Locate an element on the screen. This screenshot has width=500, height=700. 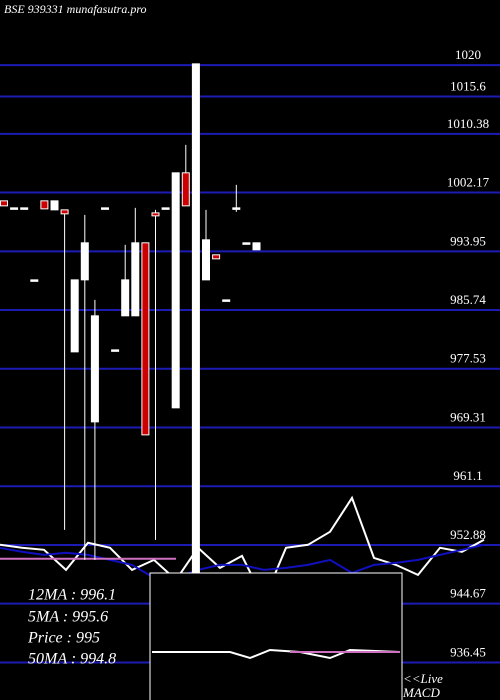
y-tick-label: 969.31 is located at coordinates (468, 416).